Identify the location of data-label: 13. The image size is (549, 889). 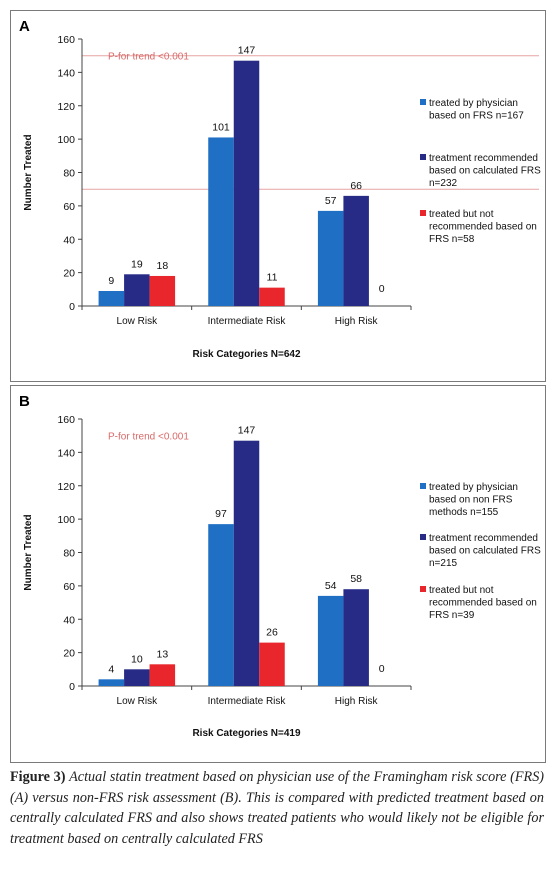
(162, 654).